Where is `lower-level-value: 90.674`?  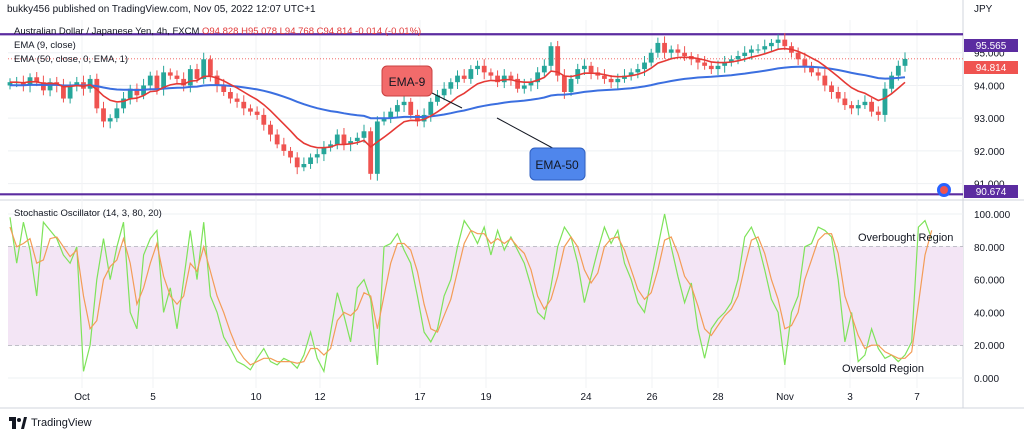 lower-level-value: 90.674 is located at coordinates (991, 192).